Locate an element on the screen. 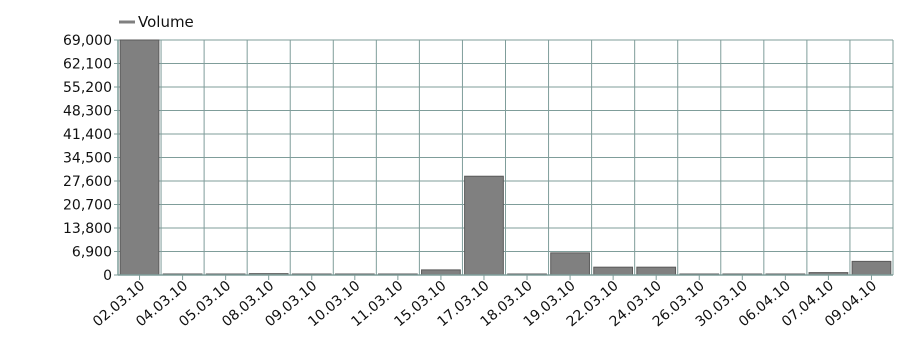  bar-02.03.10 is located at coordinates (139, 157).